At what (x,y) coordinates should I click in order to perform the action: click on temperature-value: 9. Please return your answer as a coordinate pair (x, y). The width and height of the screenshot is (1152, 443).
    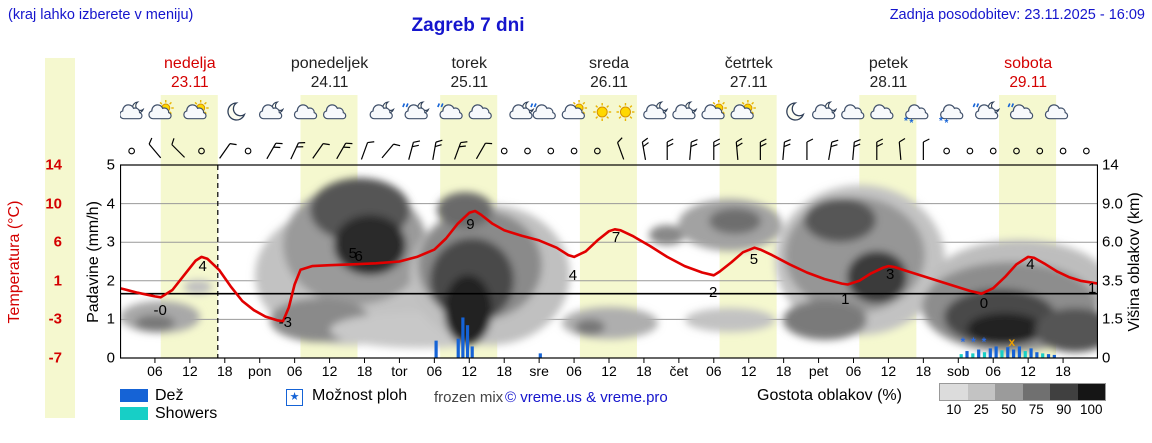
    Looking at the image, I should click on (470, 224).